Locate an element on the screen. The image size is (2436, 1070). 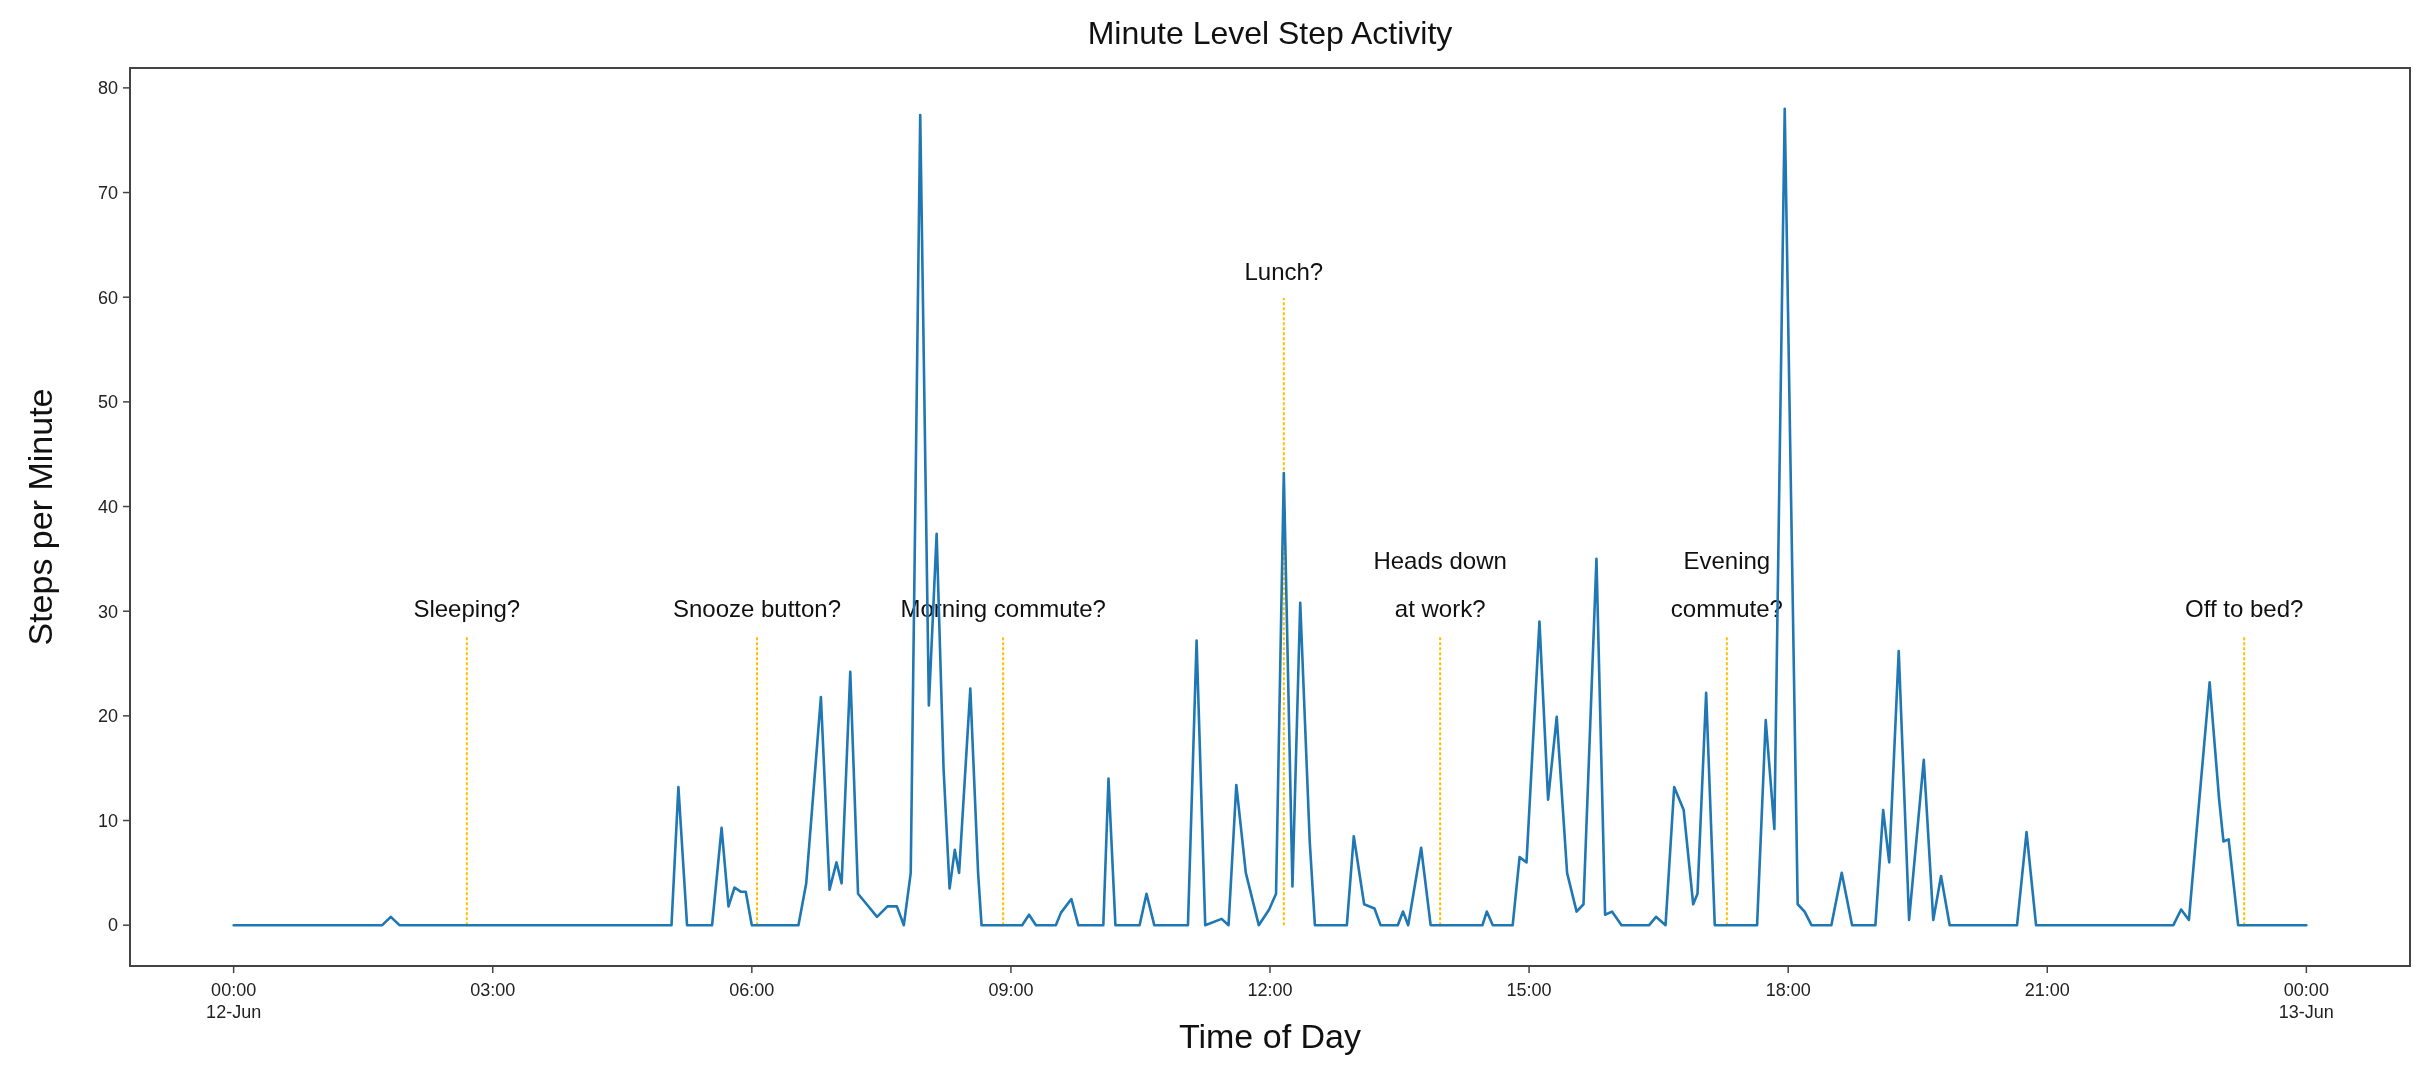
x-tick-label: 03:00 is located at coordinates (493, 990).